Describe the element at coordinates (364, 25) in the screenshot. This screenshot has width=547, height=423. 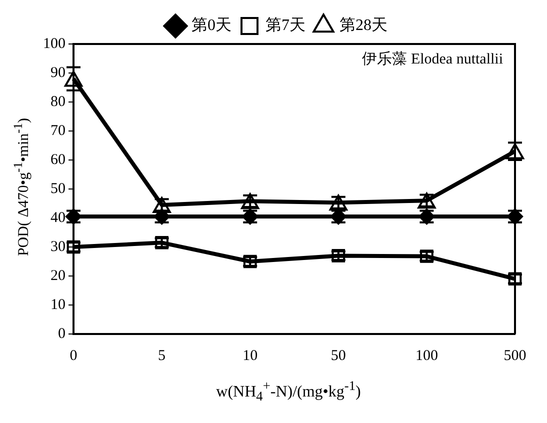
I see `legend-label: 第28天` at that location.